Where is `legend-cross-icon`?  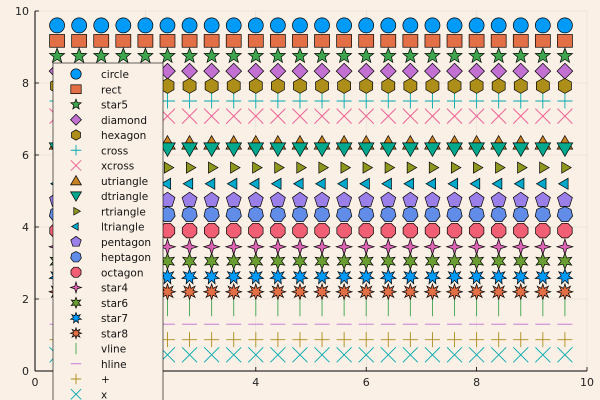
legend-cross-icon is located at coordinates (76, 150).